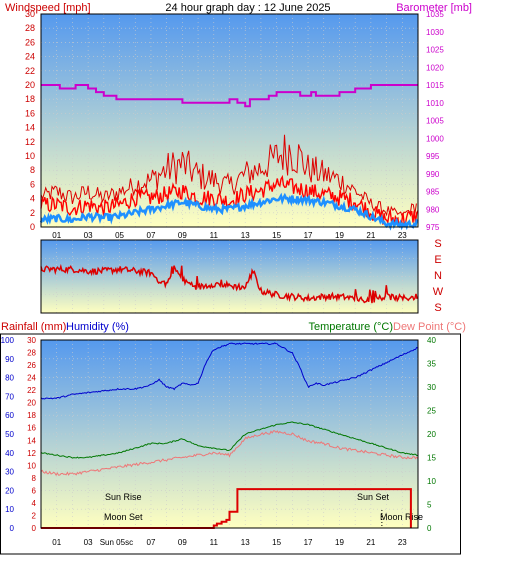  Describe the element at coordinates (402, 235) in the screenshot. I see `wind-x-tick-label: 23` at that location.